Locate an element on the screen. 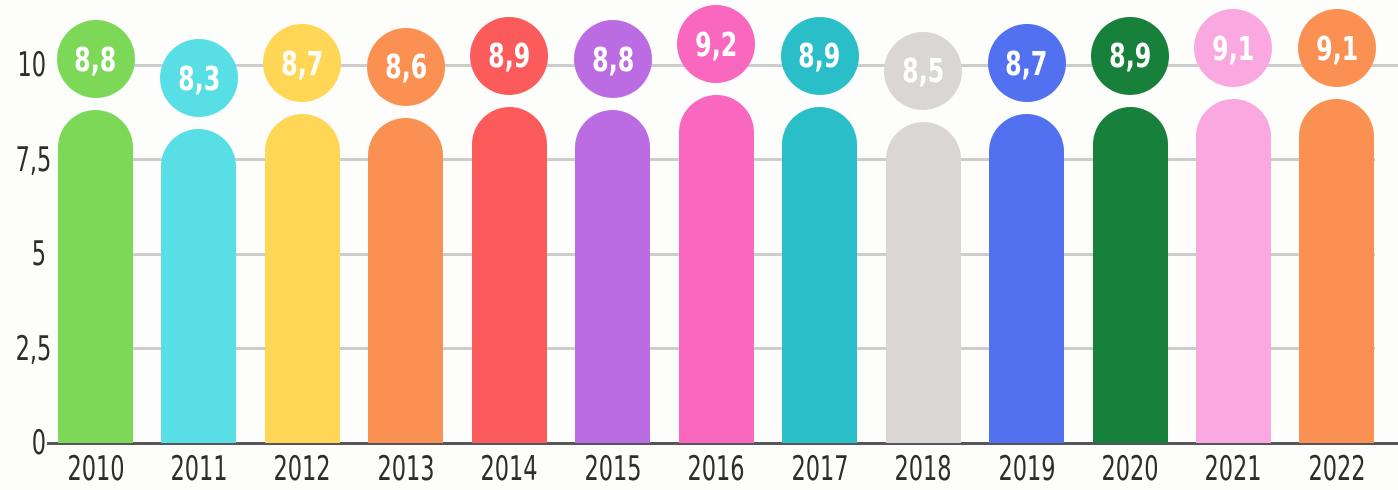  bar-2015 is located at coordinates (613, 276).